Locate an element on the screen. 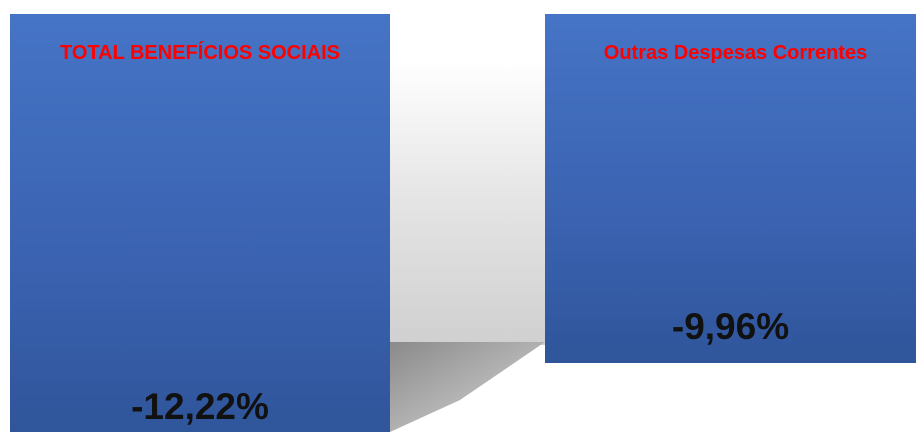  drop-shadow is located at coordinates (467, 387).